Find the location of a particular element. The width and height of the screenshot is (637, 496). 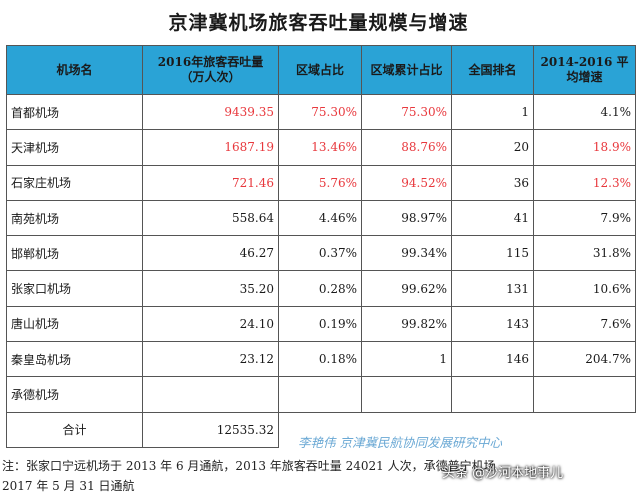

share-cell: 0.28% is located at coordinates (320, 288).